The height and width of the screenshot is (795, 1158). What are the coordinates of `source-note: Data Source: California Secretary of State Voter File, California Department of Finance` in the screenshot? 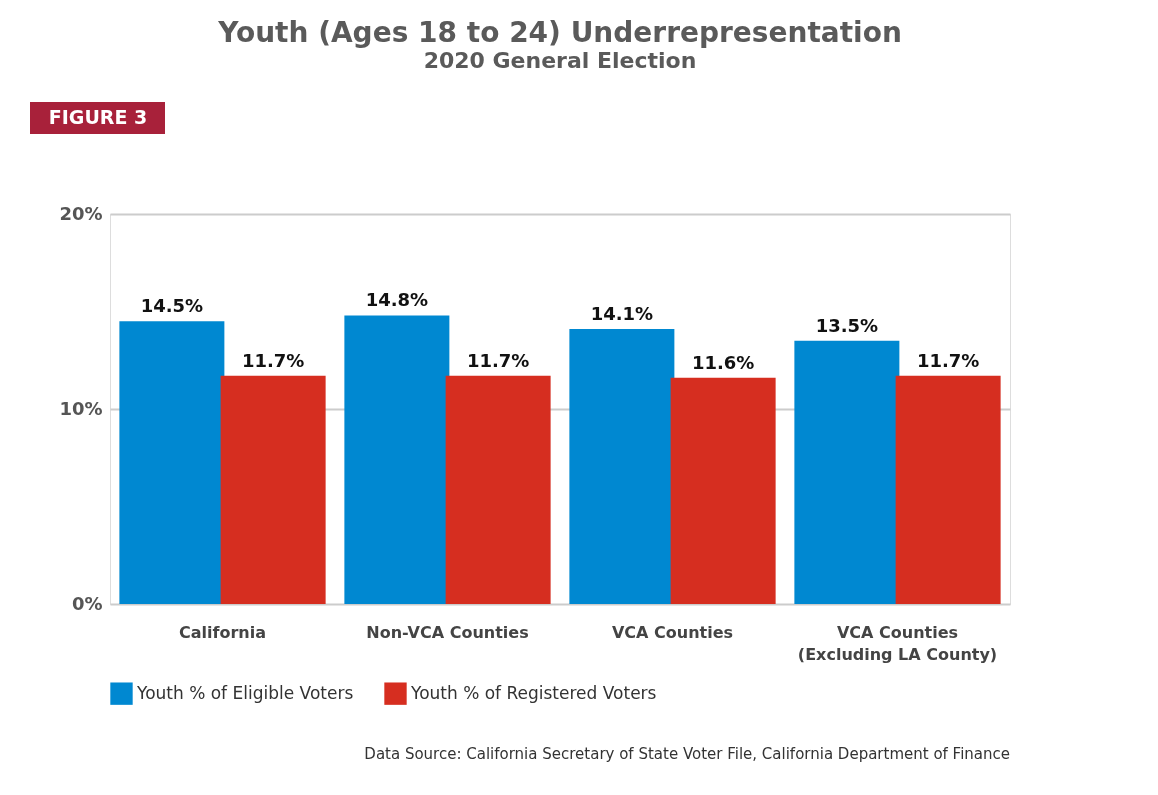 It's located at (687, 754).